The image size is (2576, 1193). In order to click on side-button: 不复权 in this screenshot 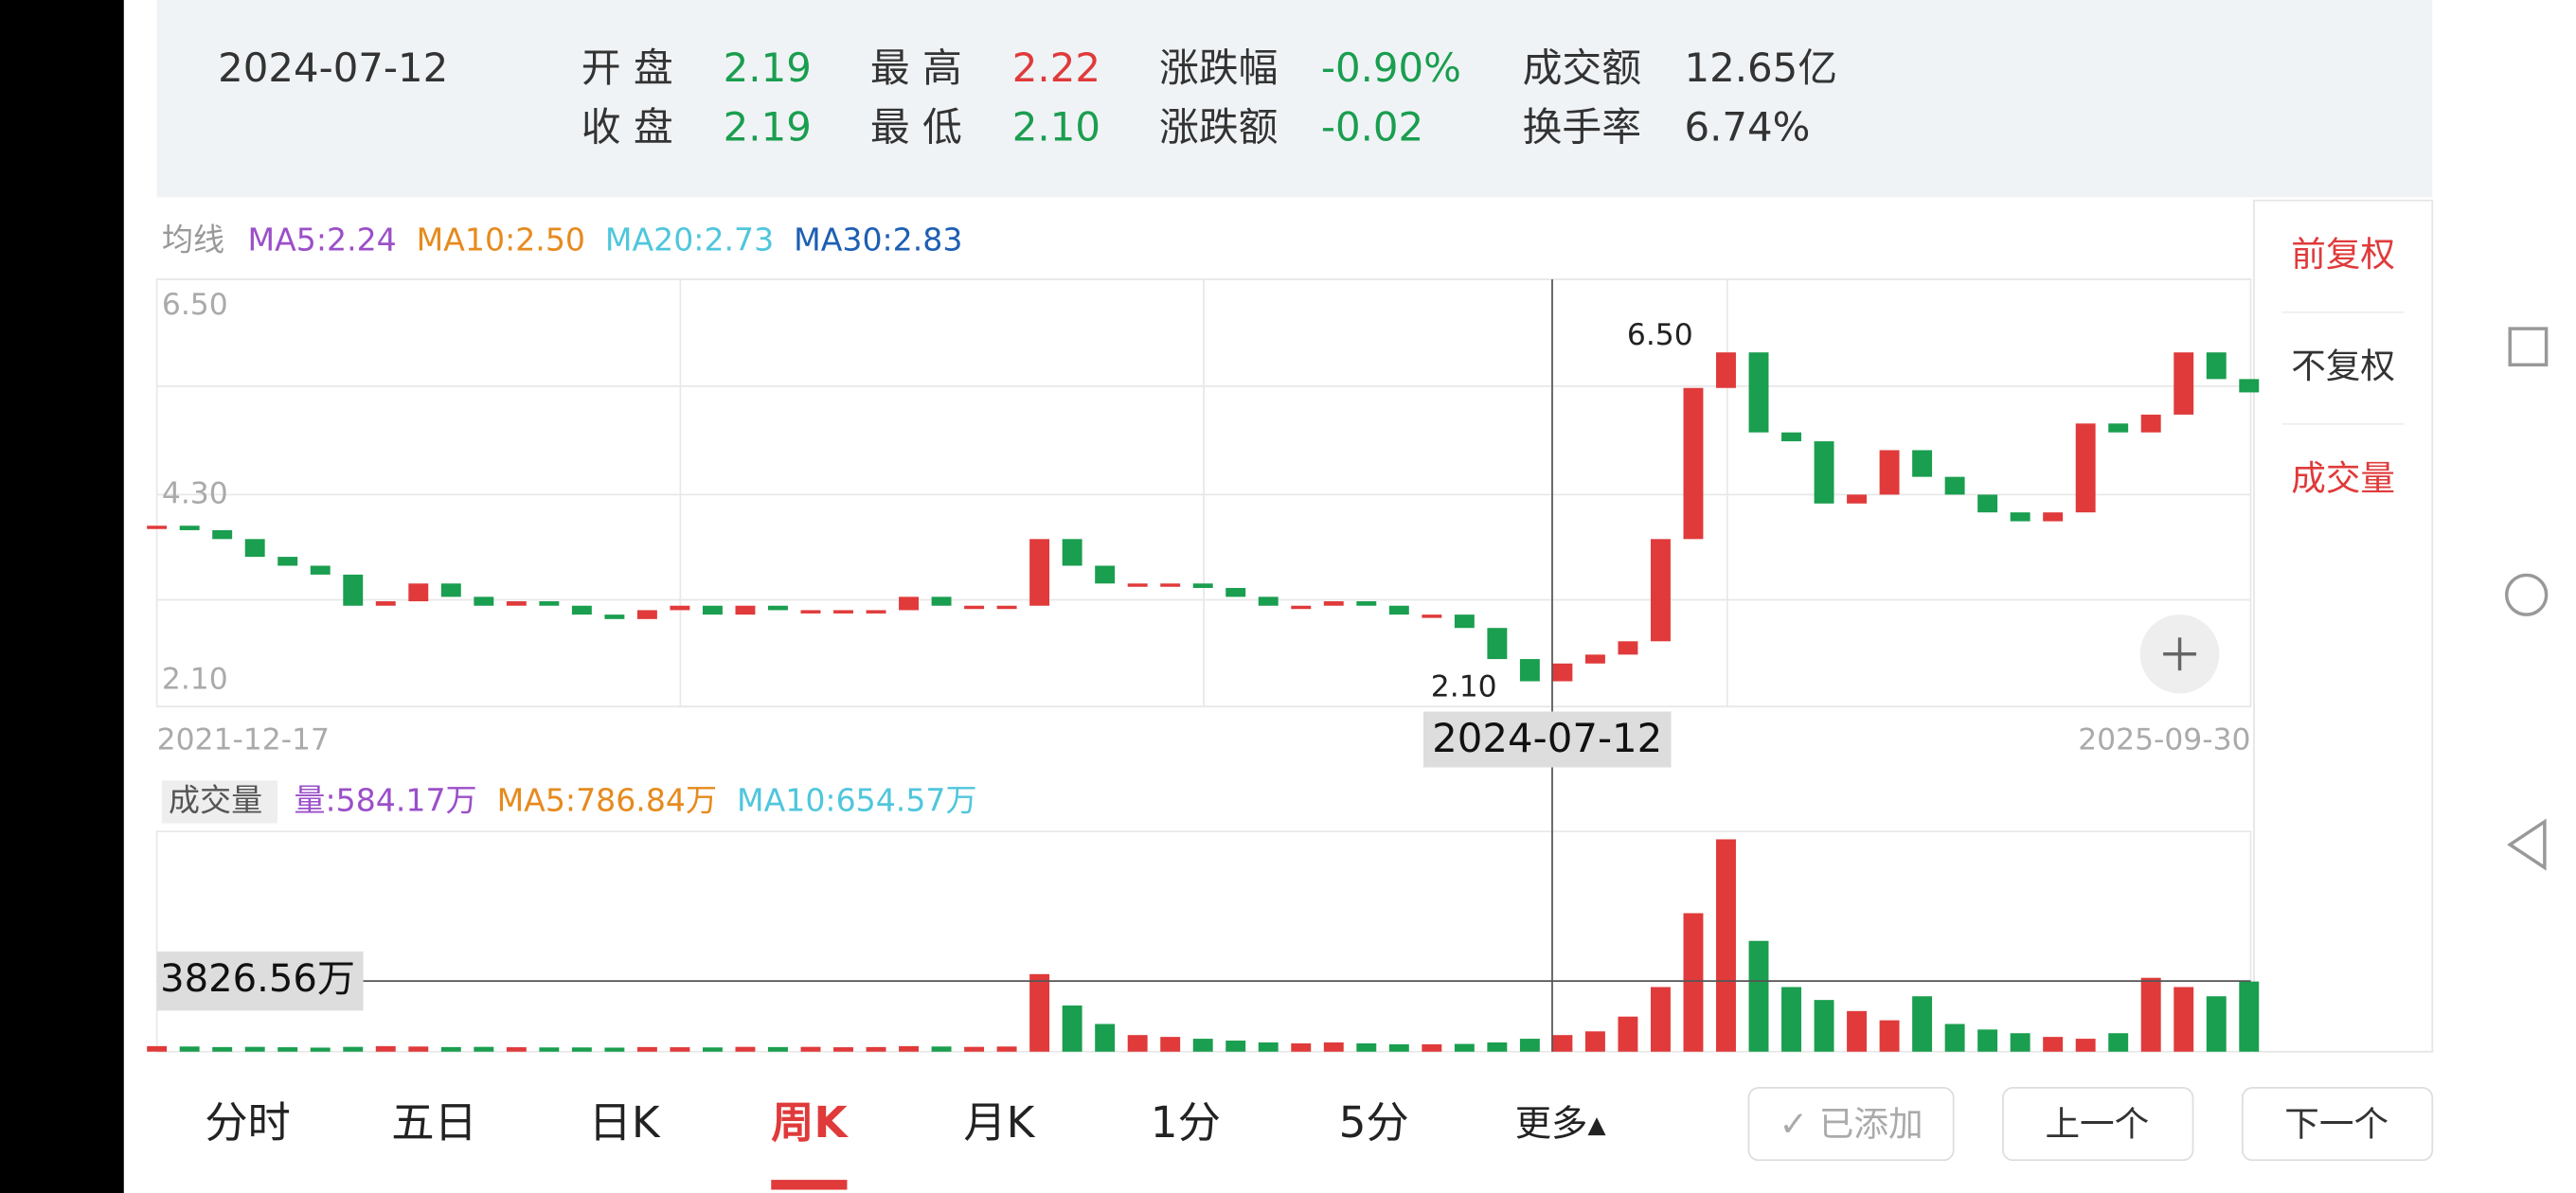, I will do `click(2343, 366)`.